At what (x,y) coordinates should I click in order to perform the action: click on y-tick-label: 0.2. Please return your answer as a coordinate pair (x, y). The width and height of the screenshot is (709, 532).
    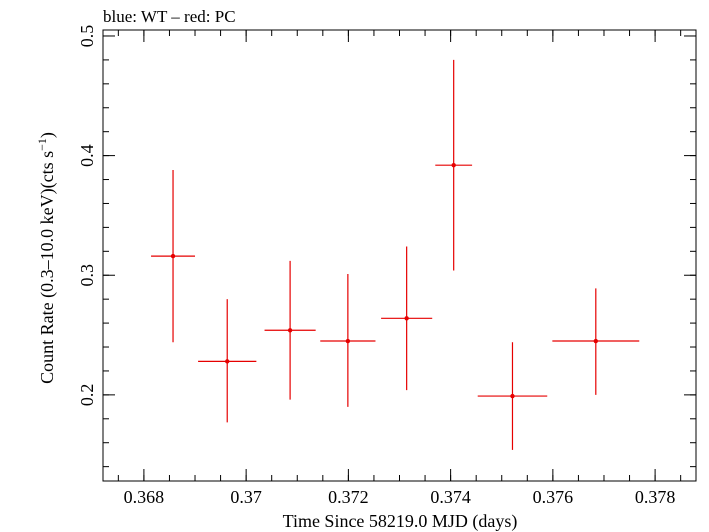
    Looking at the image, I should click on (87, 395).